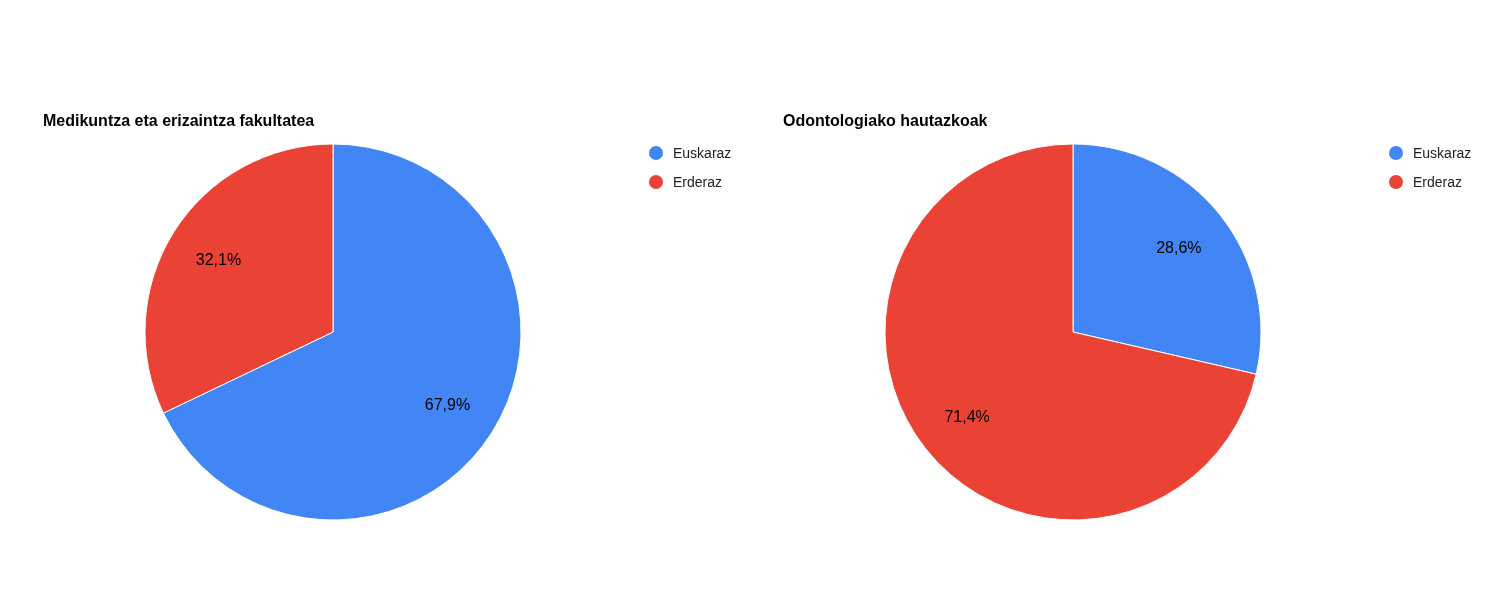 This screenshot has height=599, width=1500. What do you see at coordinates (218, 260) in the screenshot?
I see `data-label: 32,1%` at bounding box center [218, 260].